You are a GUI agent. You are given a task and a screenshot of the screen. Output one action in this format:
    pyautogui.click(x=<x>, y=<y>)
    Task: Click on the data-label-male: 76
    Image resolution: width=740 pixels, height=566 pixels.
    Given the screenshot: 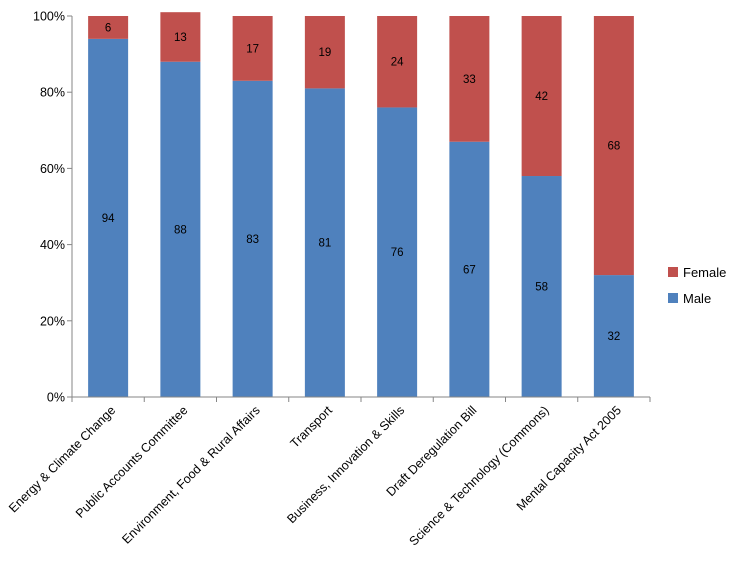 What is the action you would take?
    pyautogui.click(x=397, y=253)
    